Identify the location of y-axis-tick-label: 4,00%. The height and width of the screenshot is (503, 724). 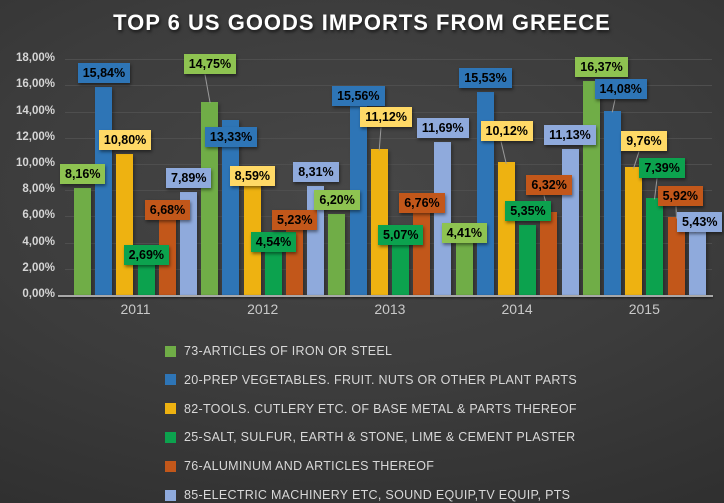
(38, 241).